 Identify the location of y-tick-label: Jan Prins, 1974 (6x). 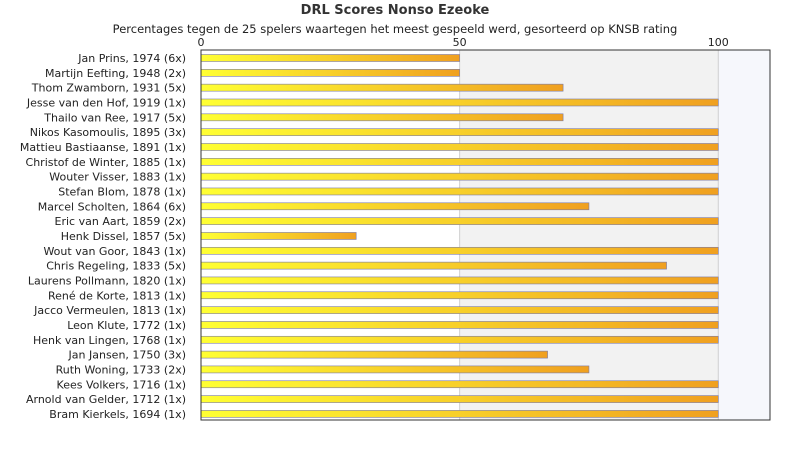
(131, 58).